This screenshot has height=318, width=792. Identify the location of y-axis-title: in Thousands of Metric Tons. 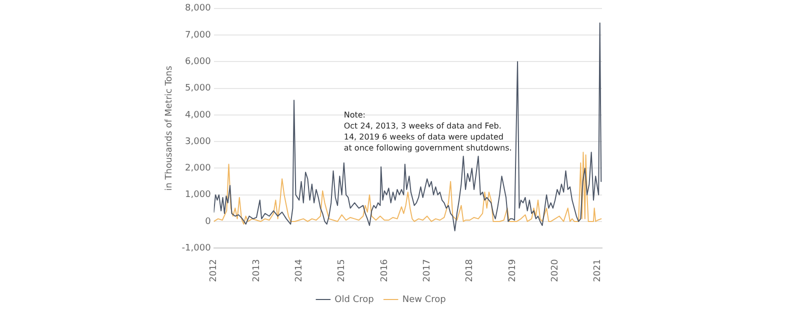
(169, 128).